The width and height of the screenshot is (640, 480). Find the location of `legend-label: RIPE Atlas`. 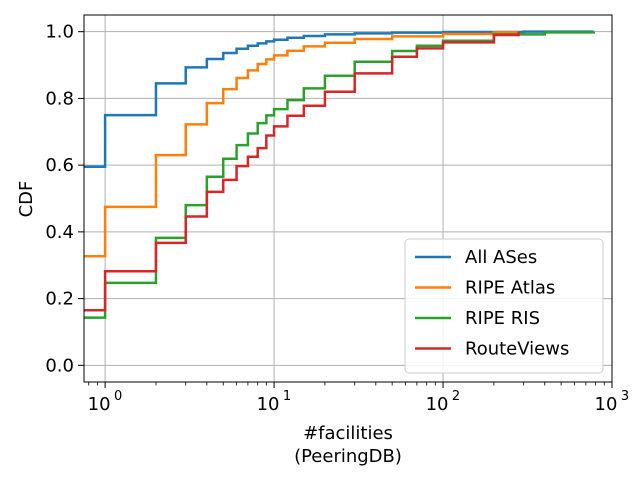

legend-label: RIPE Atlas is located at coordinates (510, 288).